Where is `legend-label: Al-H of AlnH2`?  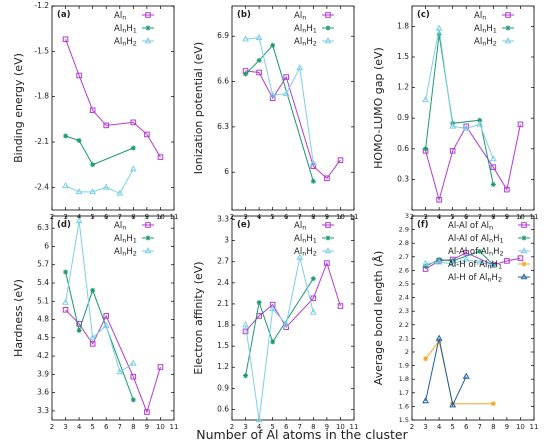 legend-label: Al-H of AlnH2 is located at coordinates (475, 278).